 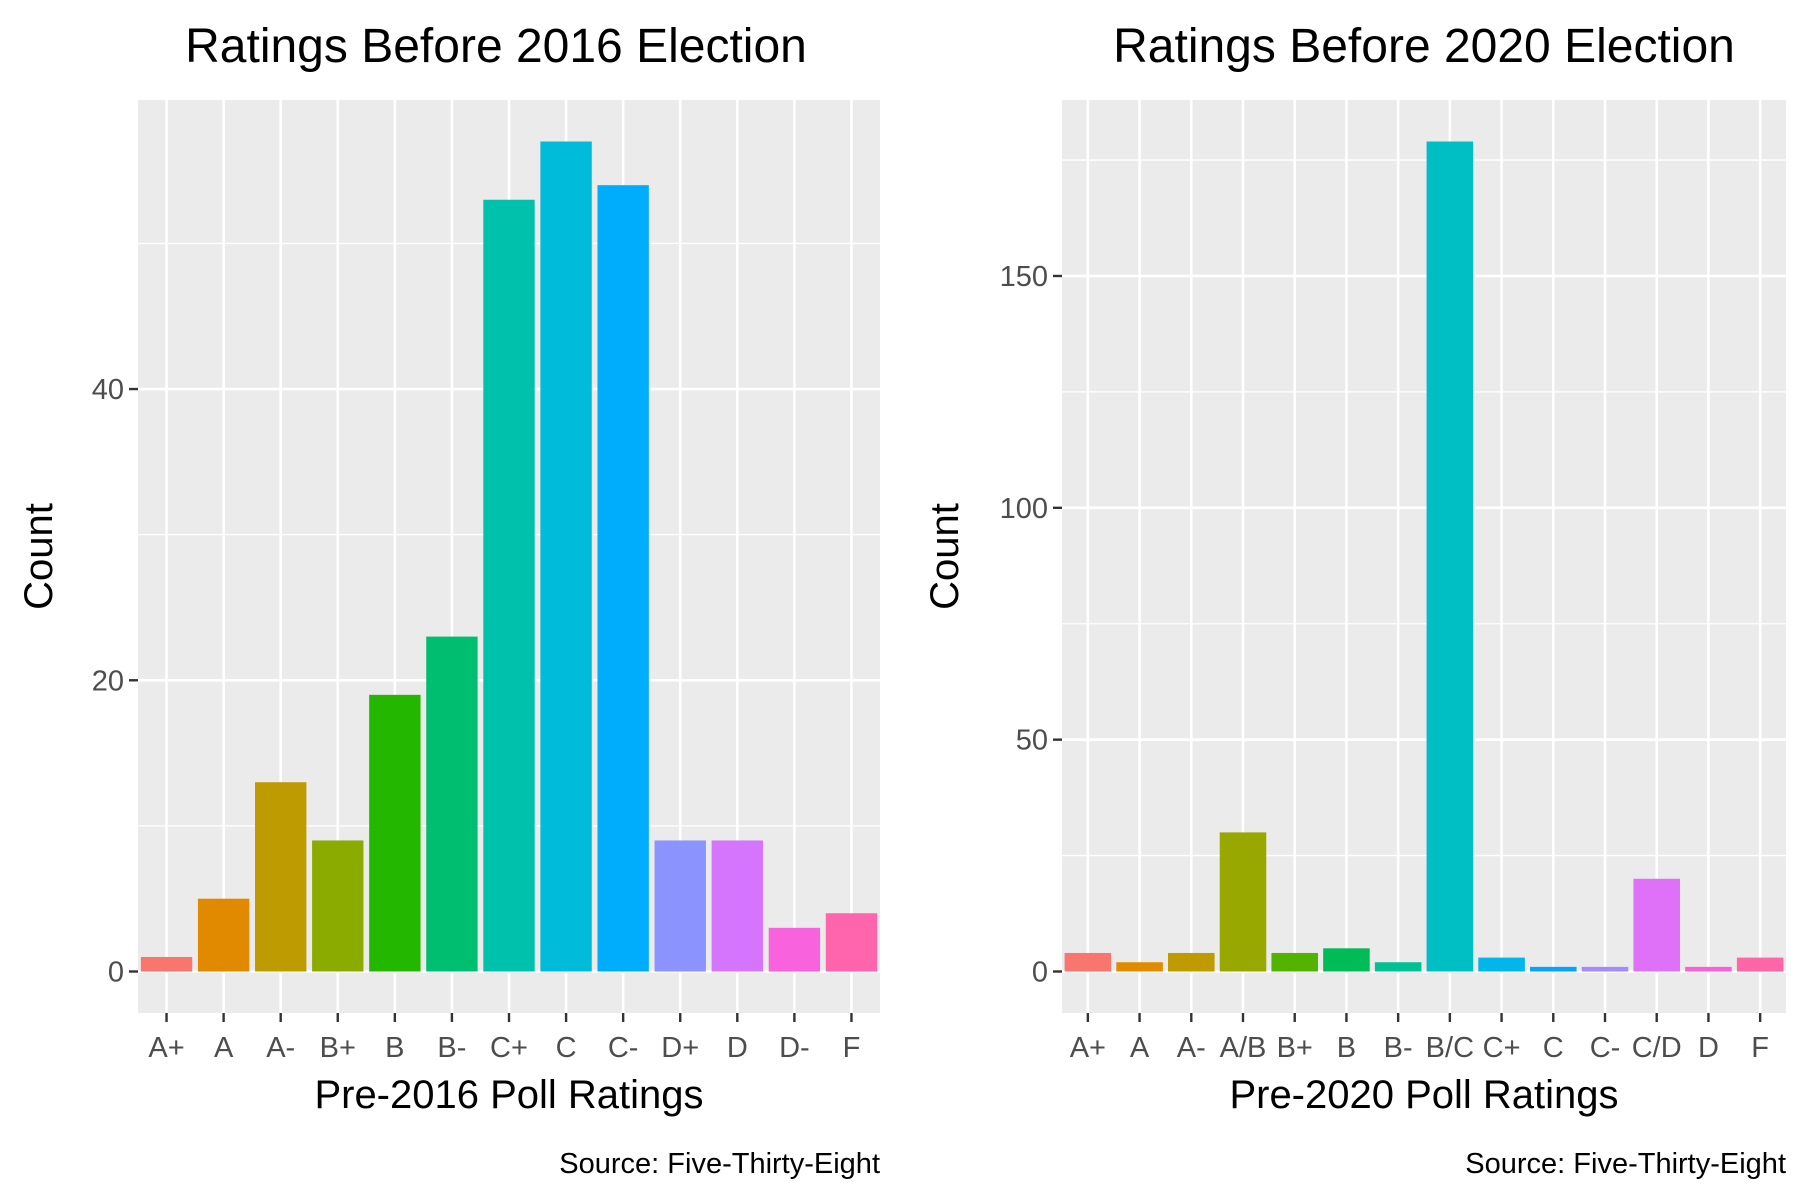 What do you see at coordinates (1450, 1048) in the screenshot?
I see `x-tick-label: B/C` at bounding box center [1450, 1048].